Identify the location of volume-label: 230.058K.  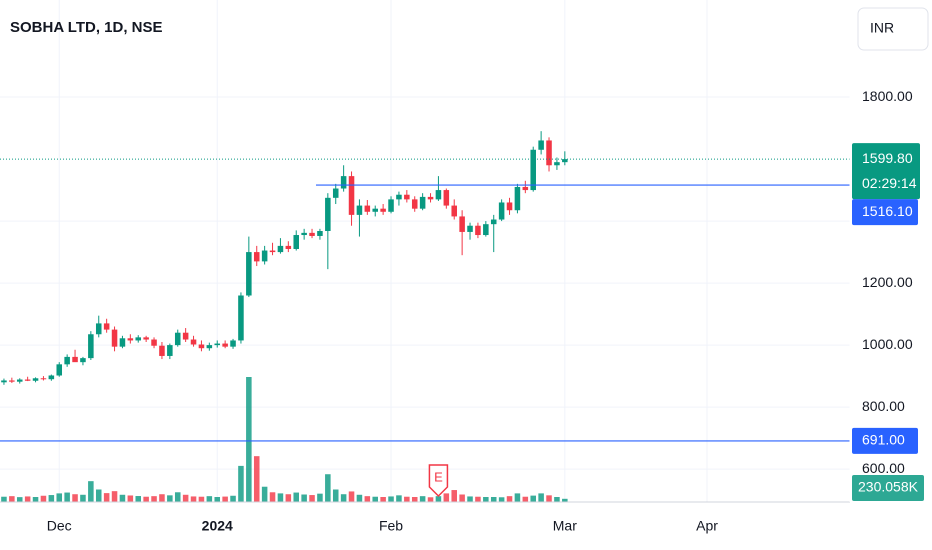
(888, 487).